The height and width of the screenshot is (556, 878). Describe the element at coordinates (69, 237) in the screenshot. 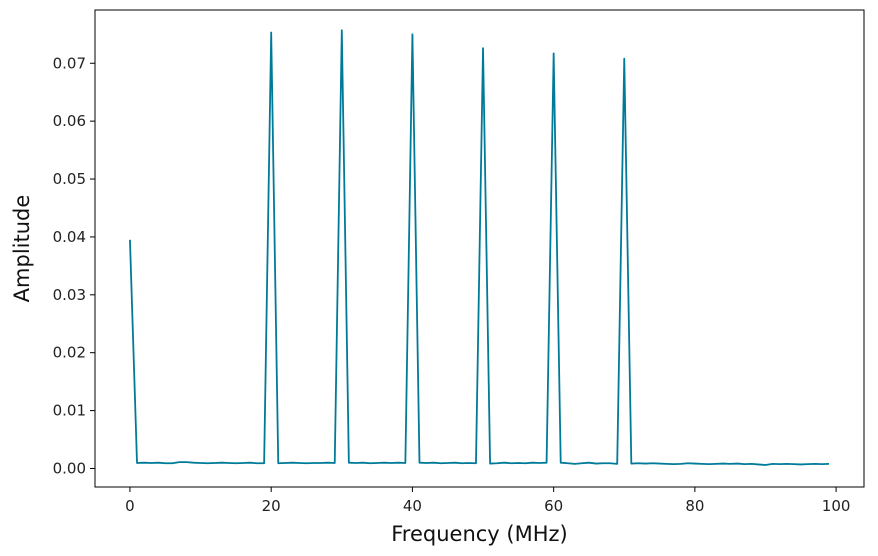

I see `y-tick-label: 0.04` at that location.